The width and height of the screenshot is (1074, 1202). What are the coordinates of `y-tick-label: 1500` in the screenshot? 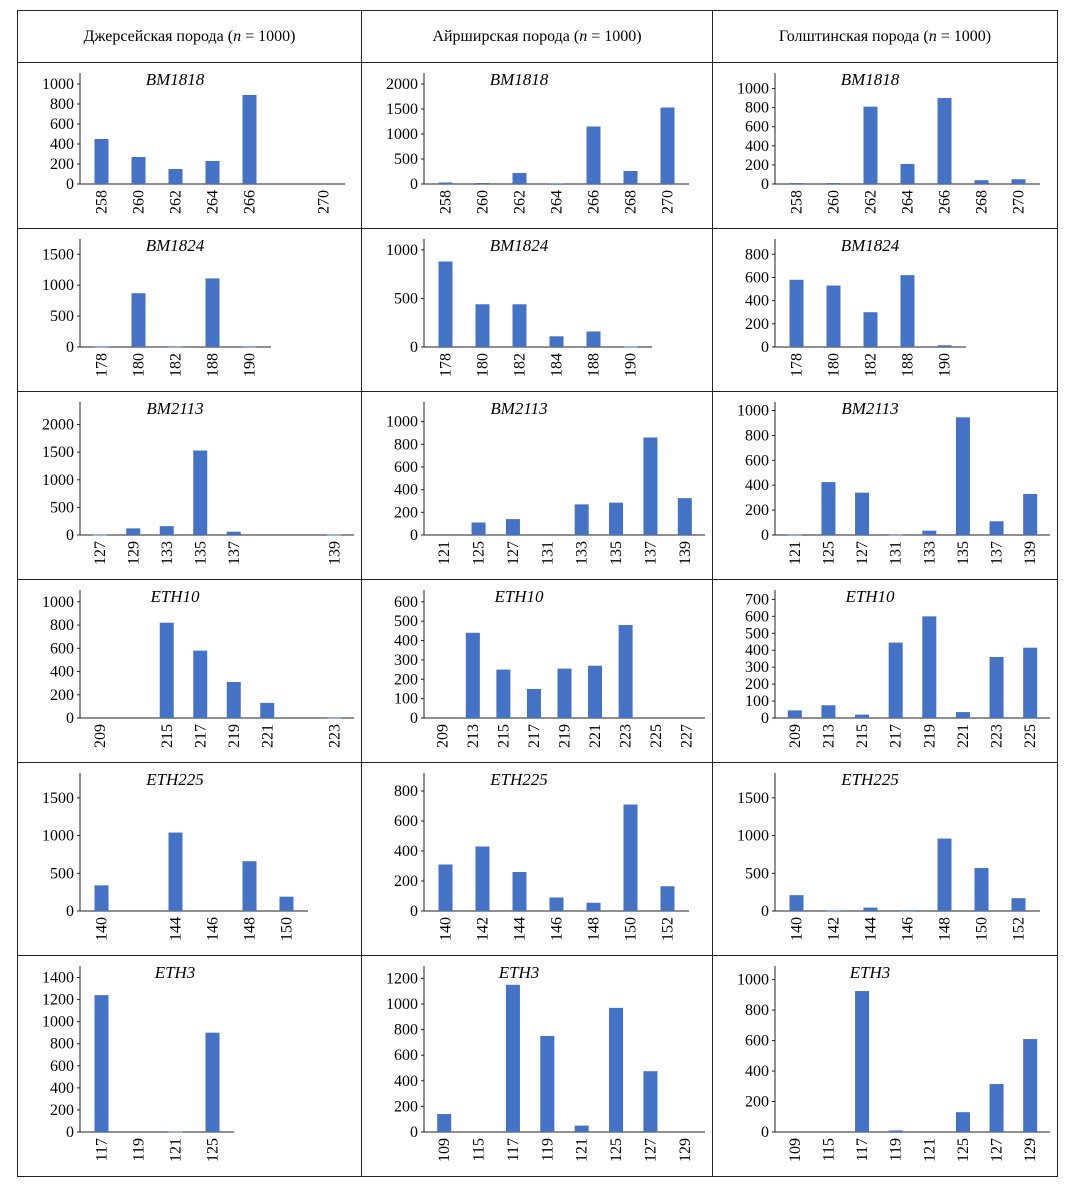 It's located at (58, 254).